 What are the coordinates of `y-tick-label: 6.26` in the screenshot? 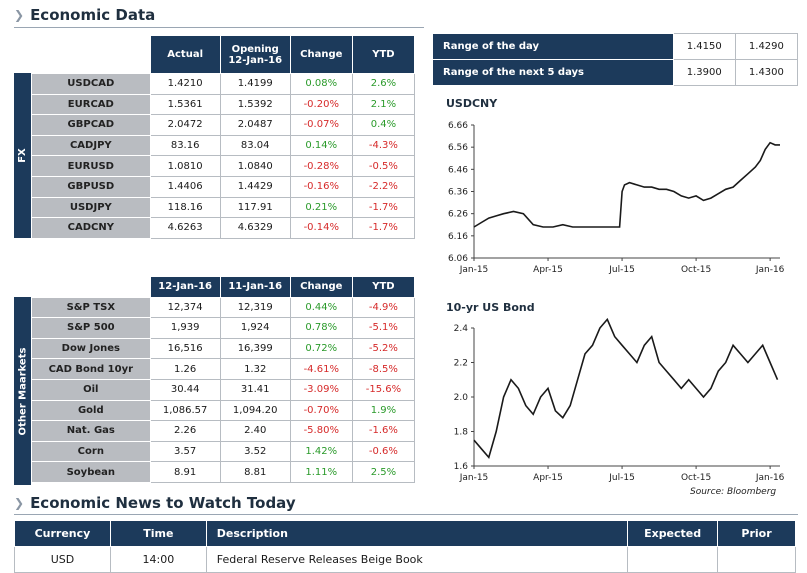 It's located at (458, 215).